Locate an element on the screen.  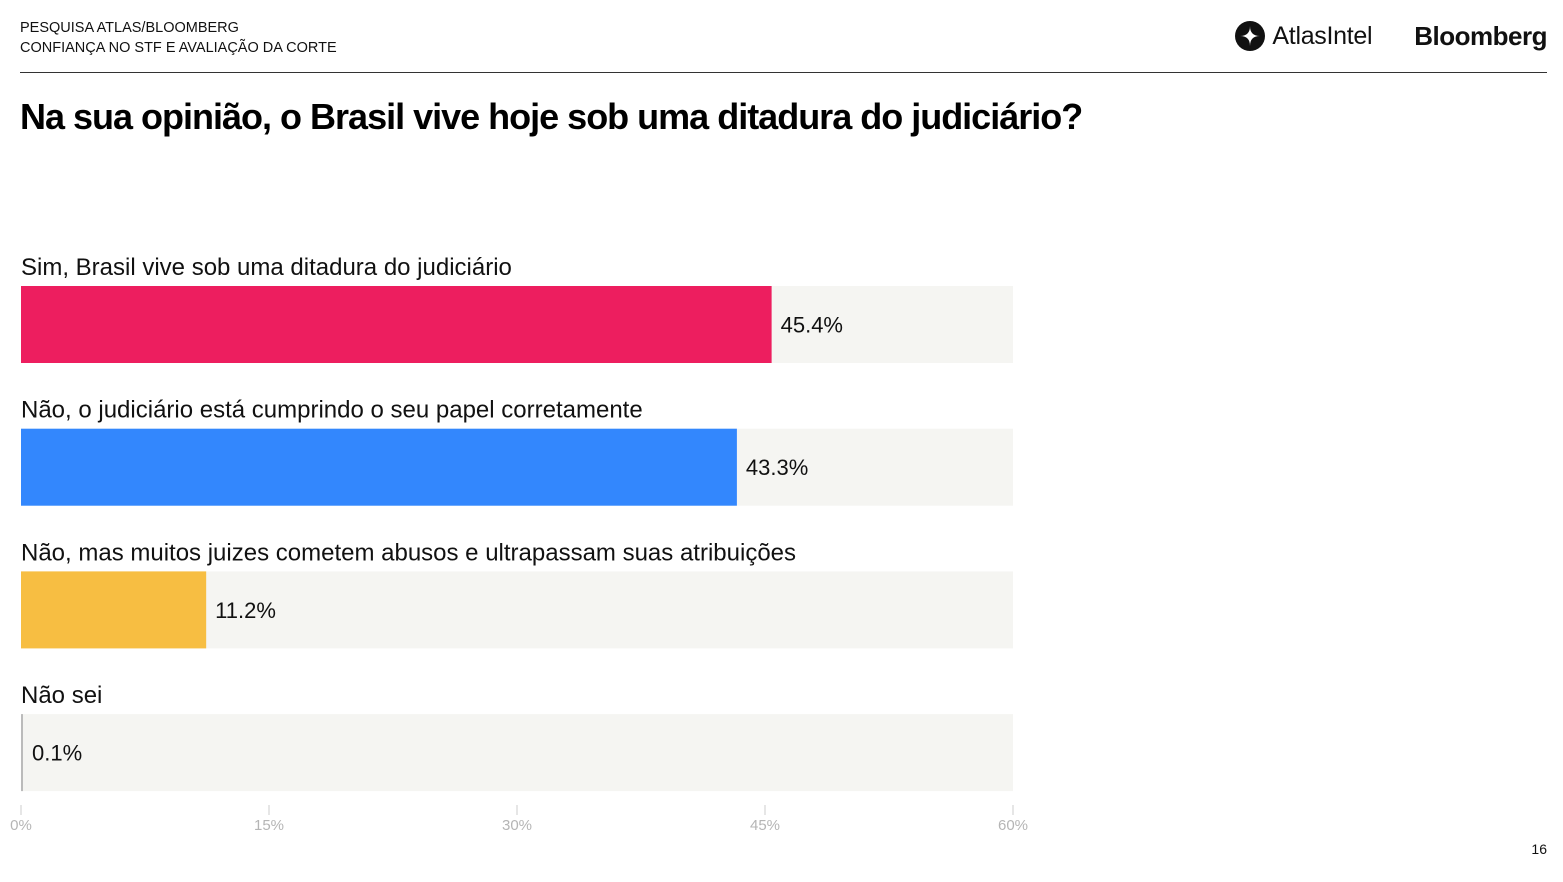
x-tick-label: 30% is located at coordinates (517, 825).